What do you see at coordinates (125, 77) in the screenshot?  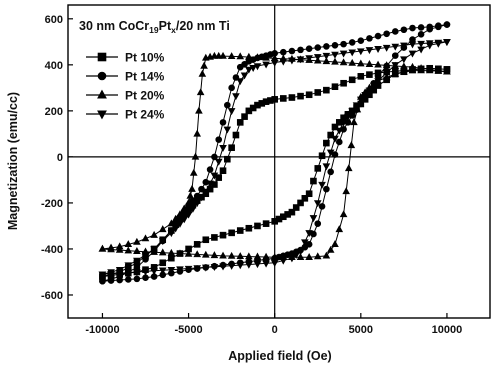 I see `legend-item: Pt 14%` at bounding box center [125, 77].